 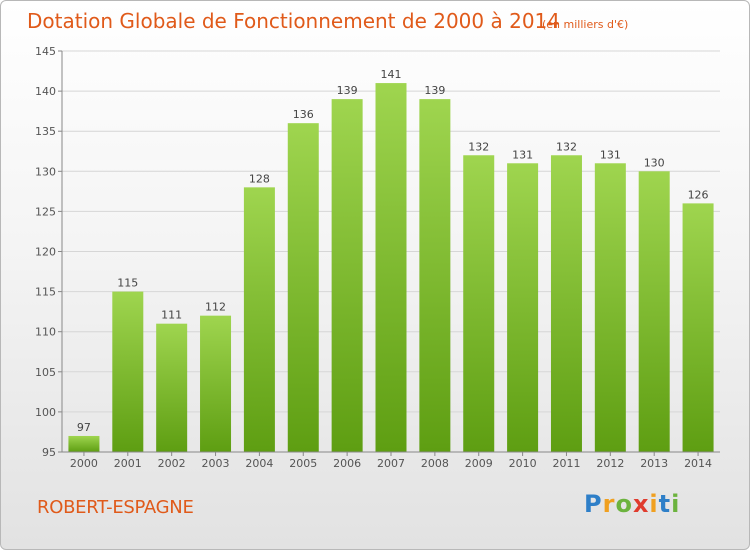 I want to click on x-tick-label-2011: 2011, so click(x=566, y=463).